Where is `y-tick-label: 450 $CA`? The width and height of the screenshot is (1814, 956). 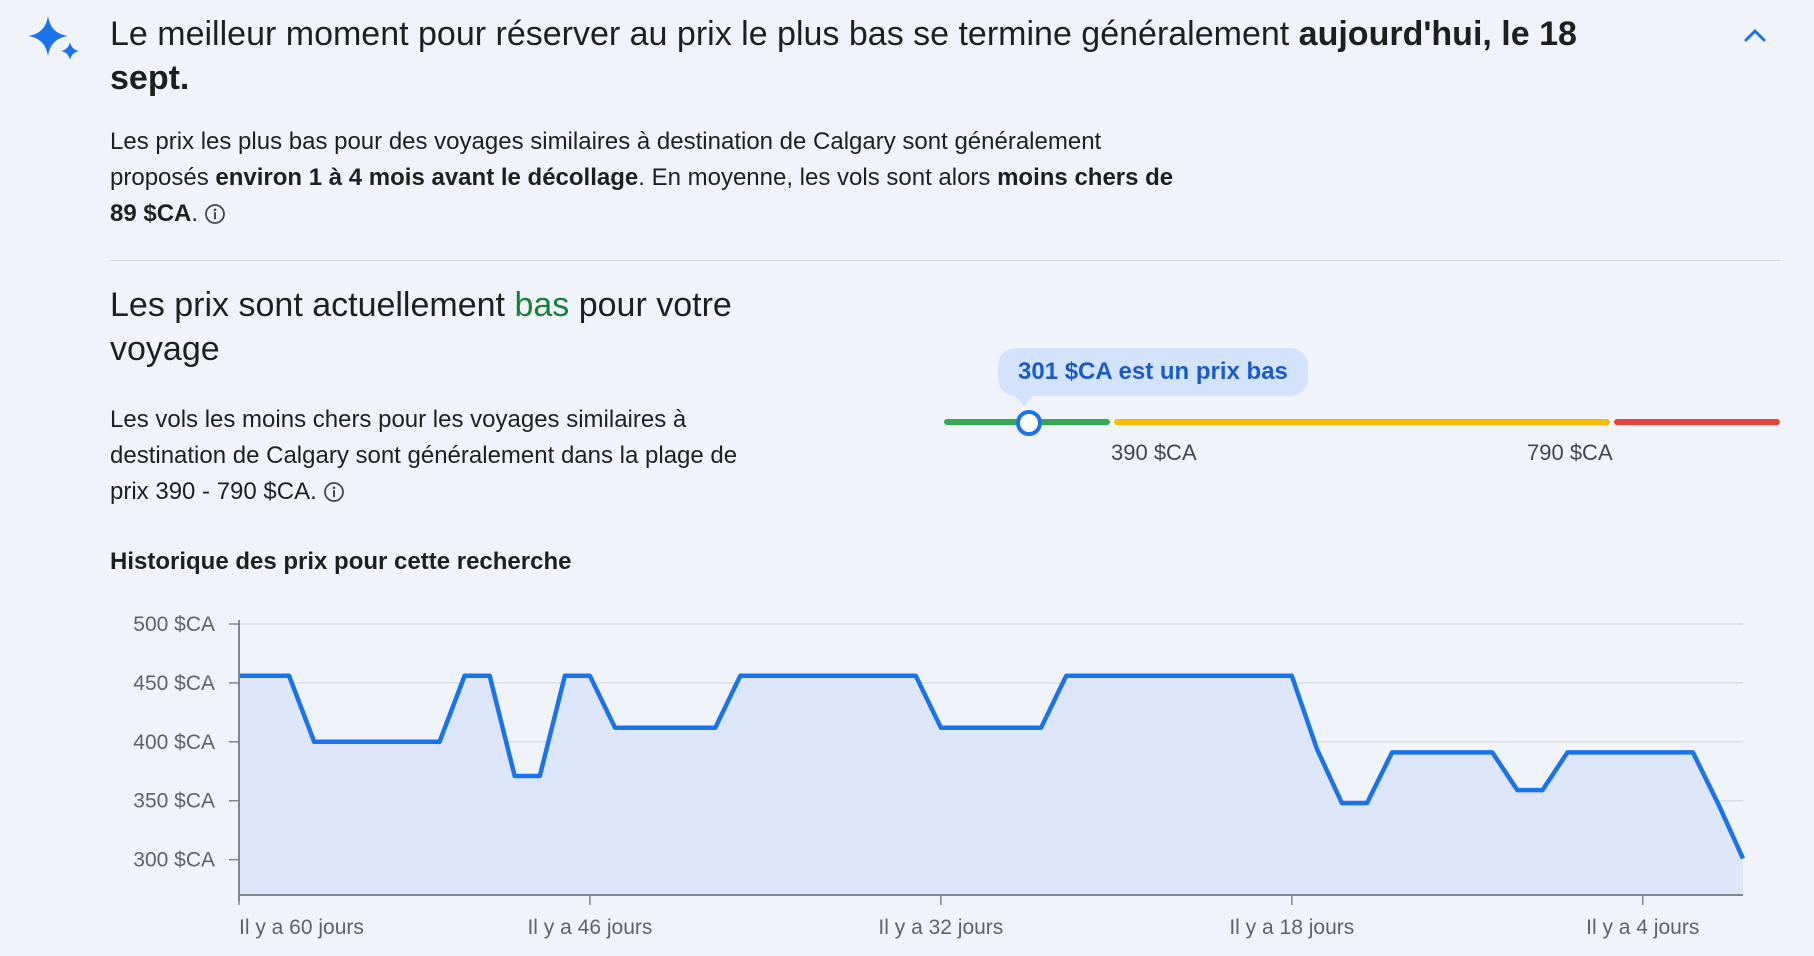 y-tick-label: 450 $CA is located at coordinates (174, 683).